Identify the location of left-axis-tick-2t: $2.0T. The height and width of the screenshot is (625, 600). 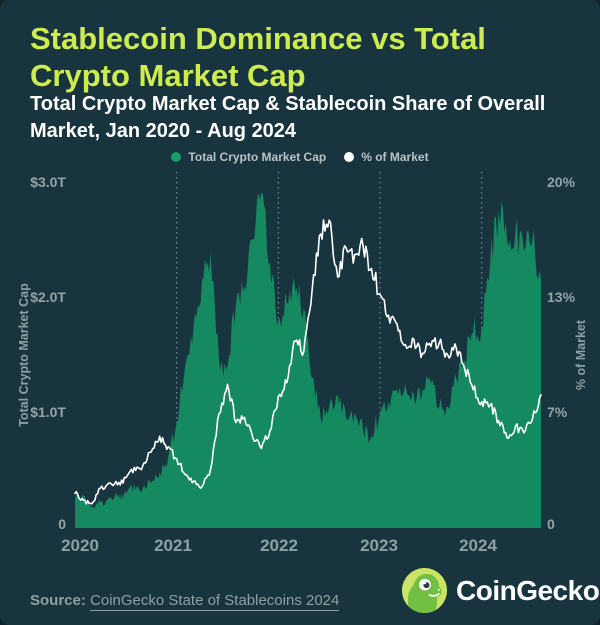
(48, 297).